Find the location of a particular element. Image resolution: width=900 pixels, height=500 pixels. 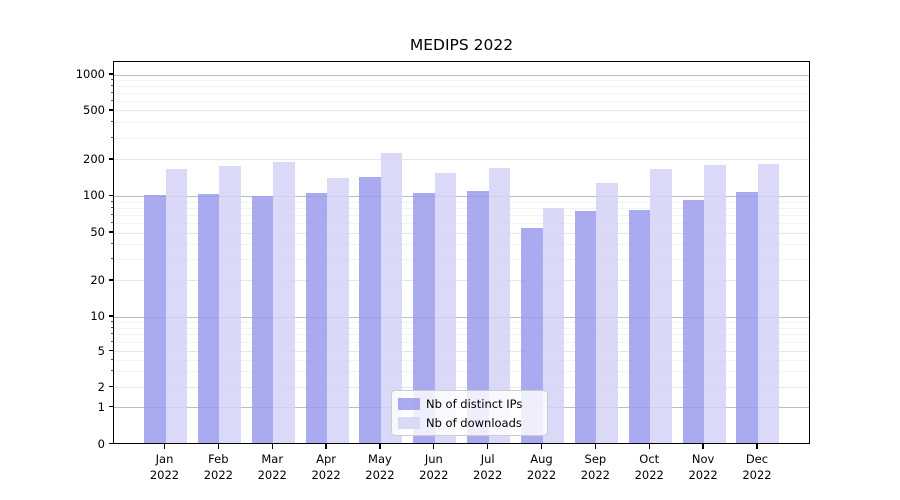

legend-entry: Nb of distinct IPs is located at coordinates (469, 403).